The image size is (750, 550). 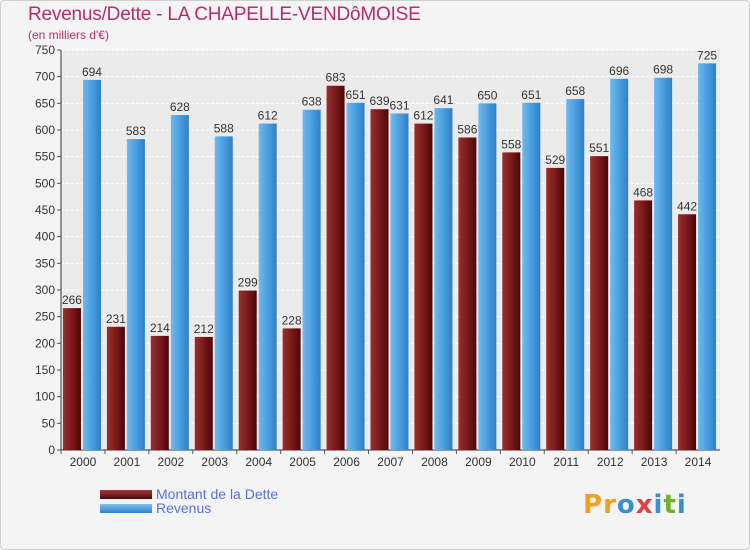 I want to click on y-tick-label: 550, so click(x=45, y=157).